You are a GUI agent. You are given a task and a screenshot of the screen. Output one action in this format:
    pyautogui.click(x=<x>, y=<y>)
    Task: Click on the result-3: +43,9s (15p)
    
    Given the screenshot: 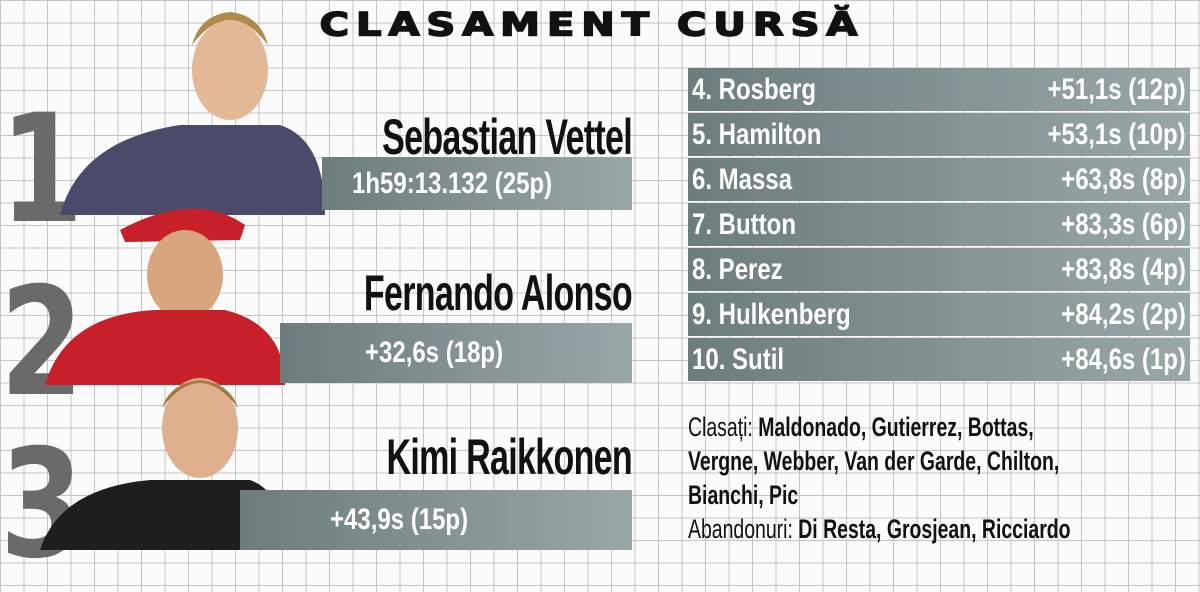 What is the action you would take?
    pyautogui.click(x=399, y=519)
    